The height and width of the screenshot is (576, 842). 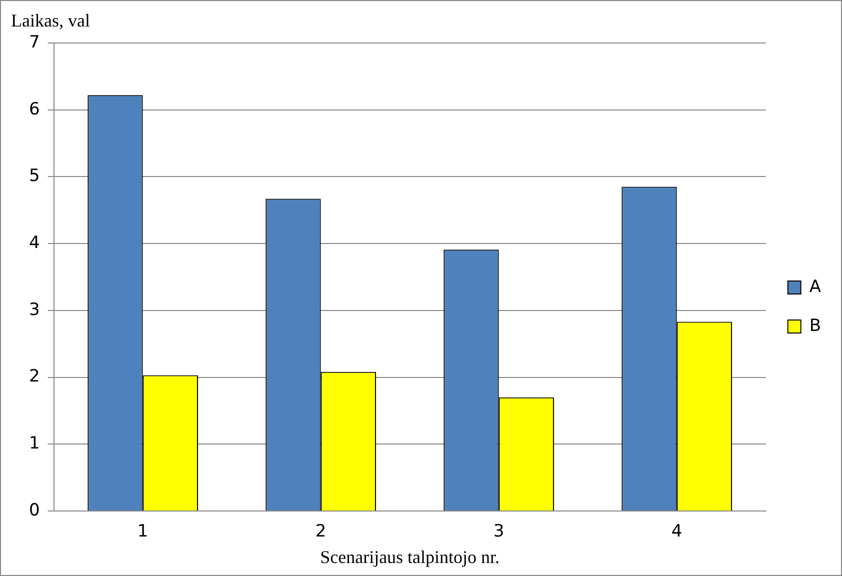 What do you see at coordinates (815, 326) in the screenshot?
I see `legend-label: B` at bounding box center [815, 326].